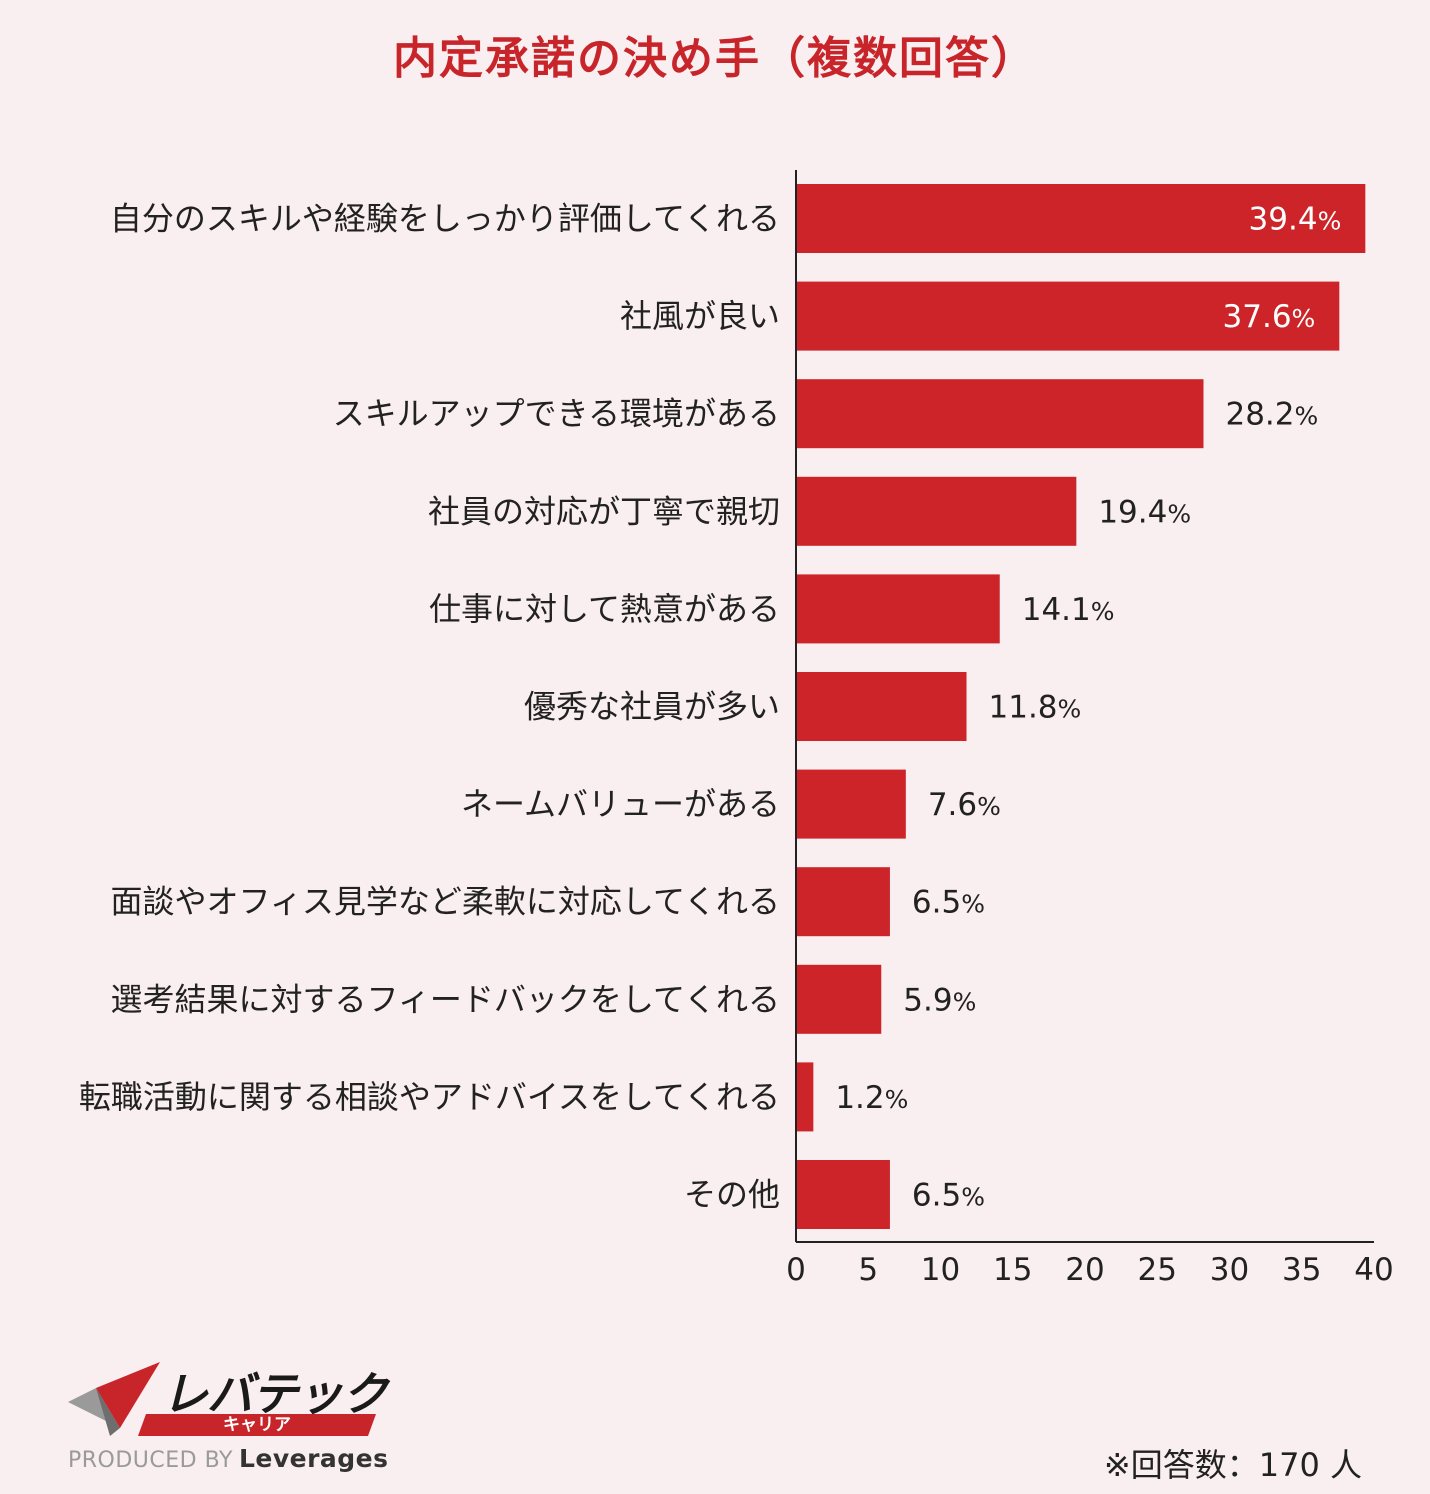 The width and height of the screenshot is (1430, 1494). Describe the element at coordinates (973, 1197) in the screenshot. I see `value-suffix-10: %` at that location.